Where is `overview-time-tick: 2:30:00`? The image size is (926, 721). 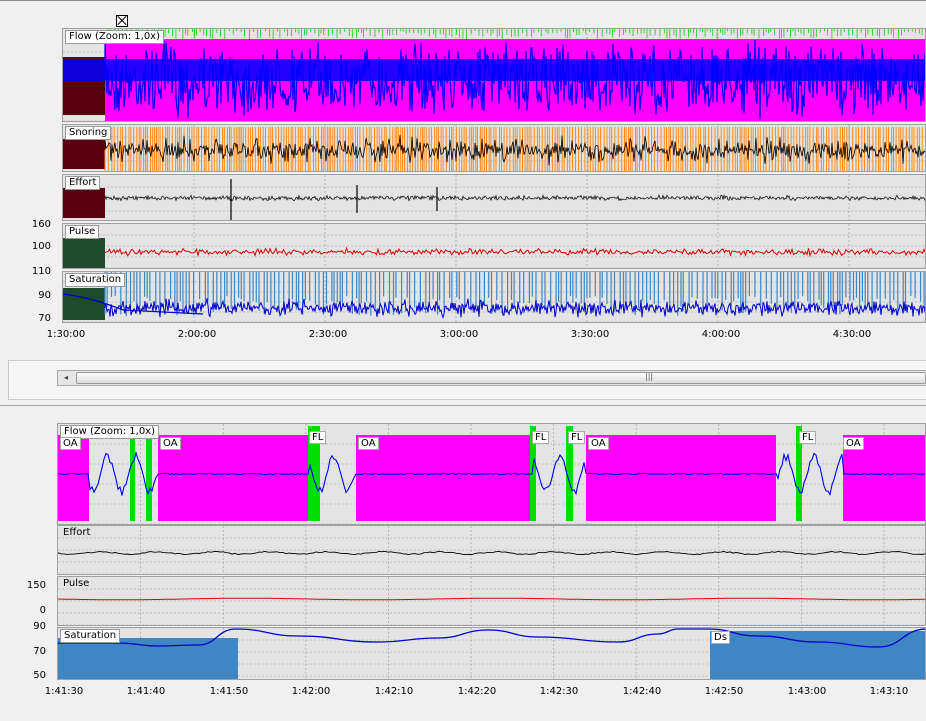
overview-time-tick: 2:30:00 is located at coordinates (328, 334).